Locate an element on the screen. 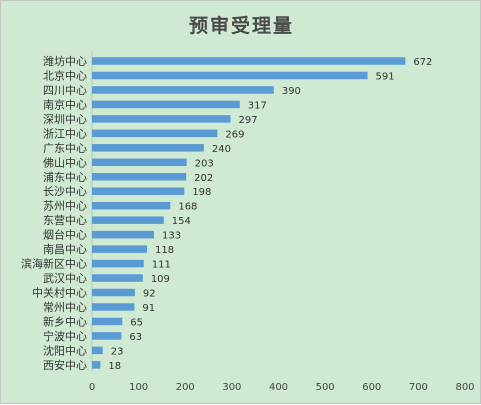 This screenshot has width=481, height=405. data-label: 297 is located at coordinates (247, 120).